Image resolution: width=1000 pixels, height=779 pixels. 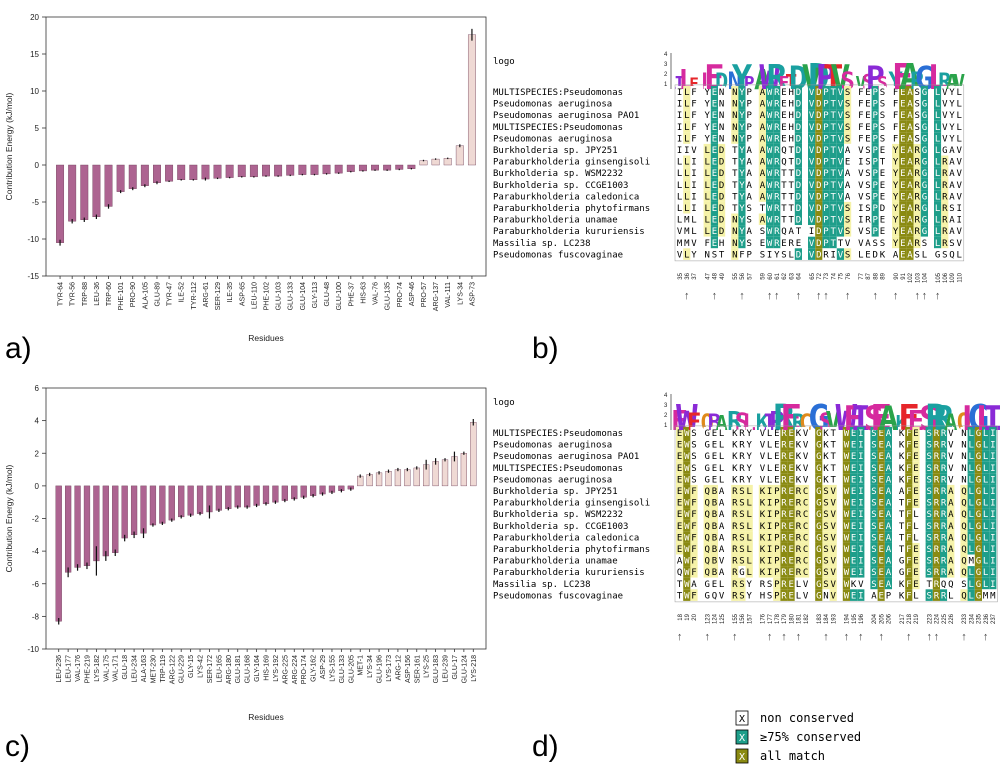 I want to click on legend-label: ≥75% conserved, so click(x=810, y=737).